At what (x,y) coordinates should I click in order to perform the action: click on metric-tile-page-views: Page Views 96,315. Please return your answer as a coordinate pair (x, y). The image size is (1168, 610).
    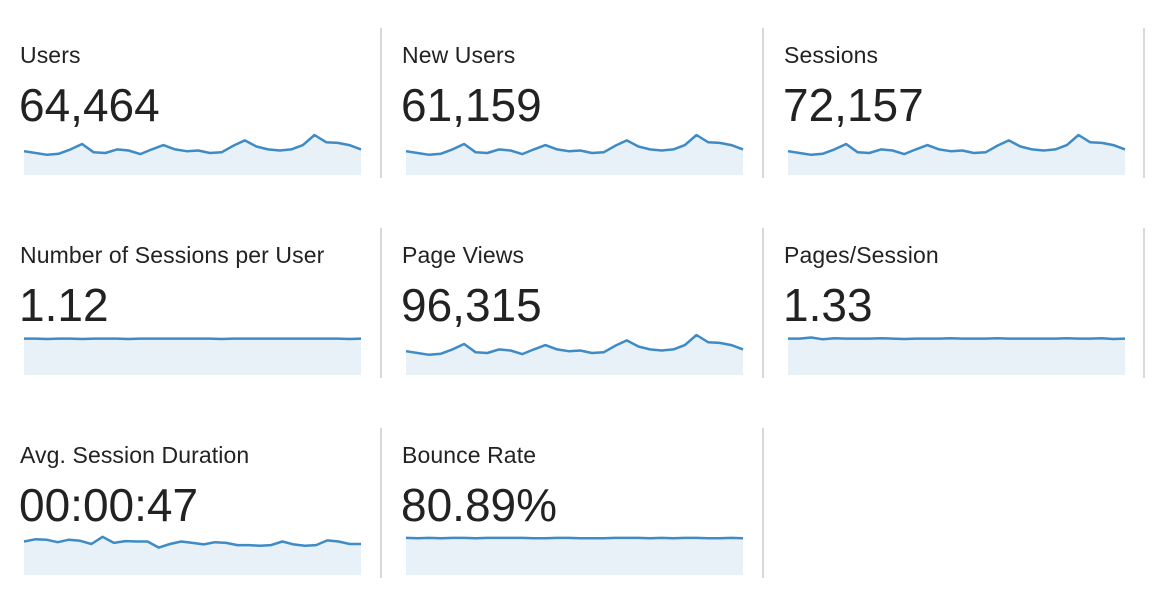
    Looking at the image, I should click on (572, 294).